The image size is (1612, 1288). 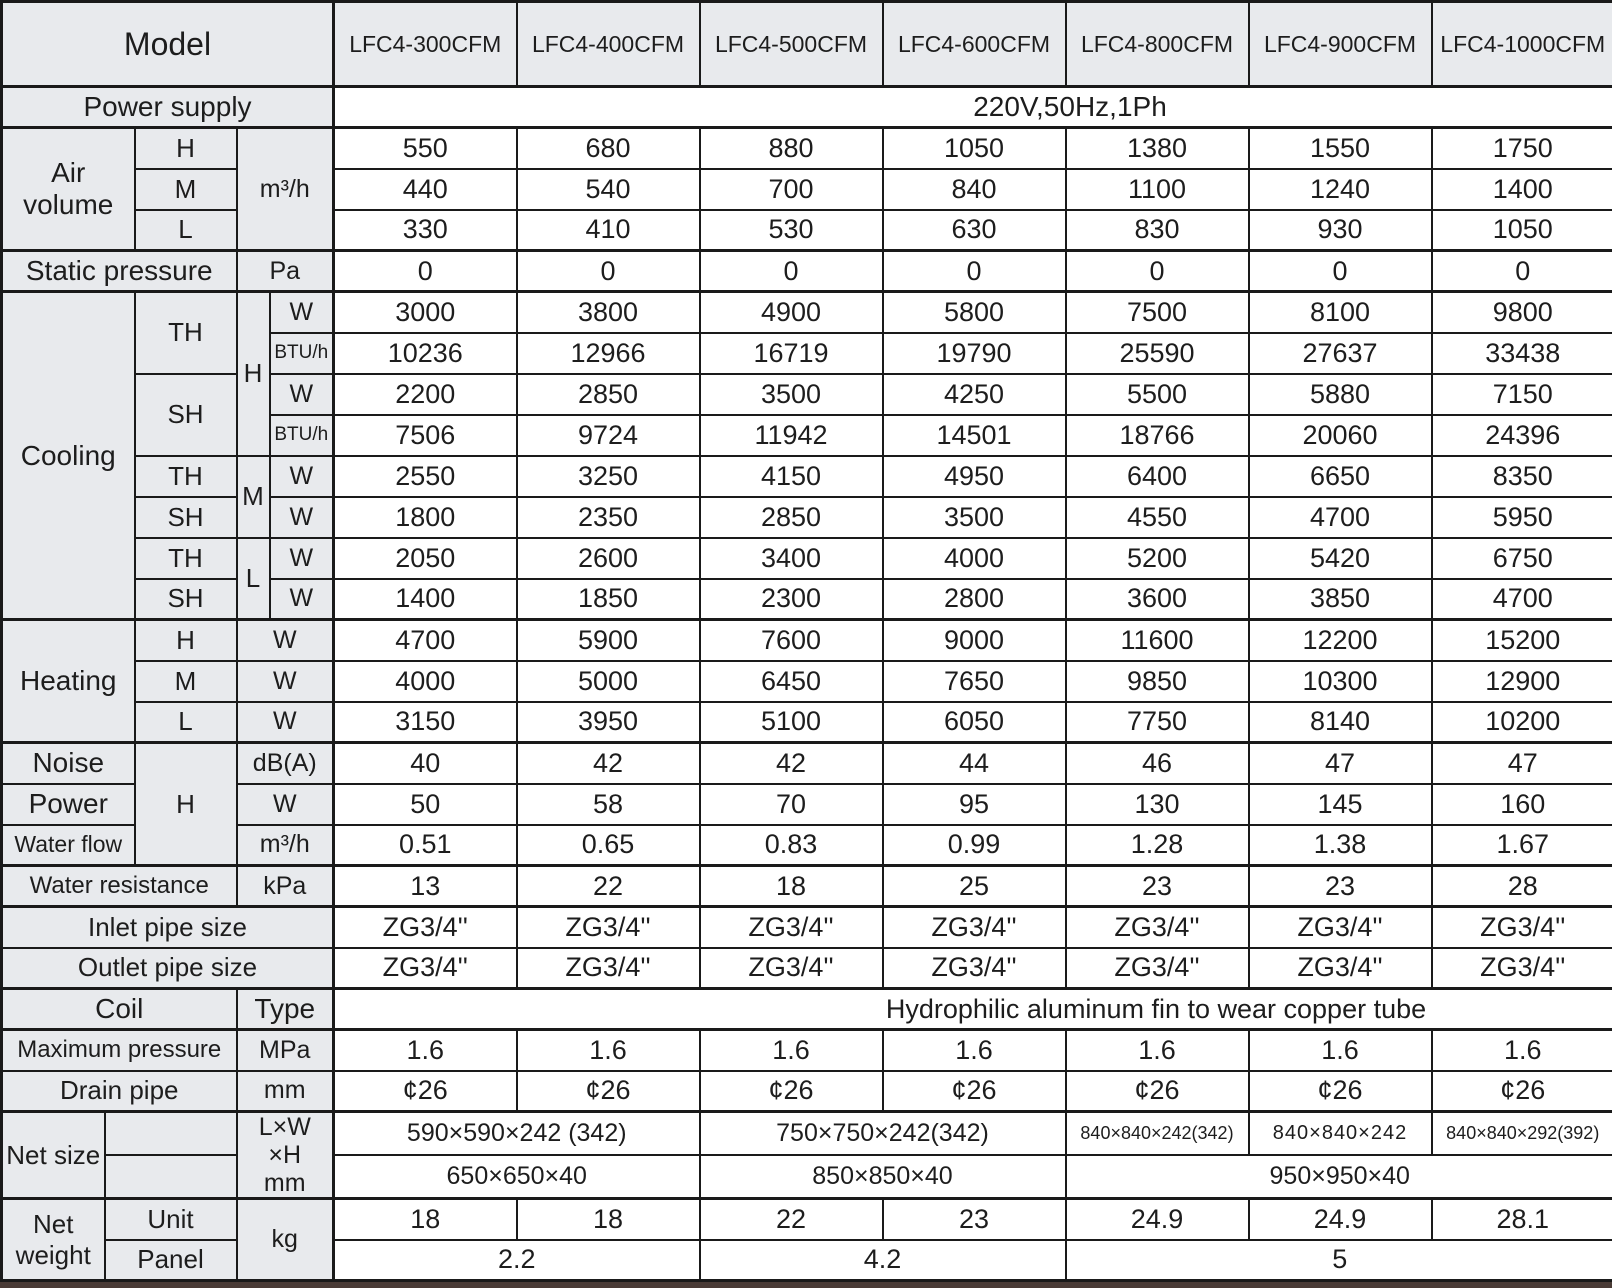 I want to click on unit-row-label: Unit, so click(x=171, y=1219).